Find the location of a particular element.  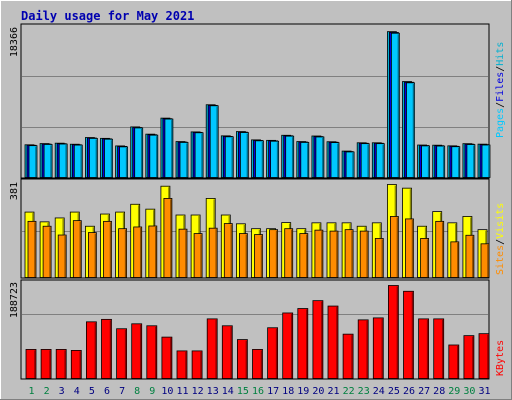

kbytes-ymax-label: 188723 is located at coordinates (14, 300).